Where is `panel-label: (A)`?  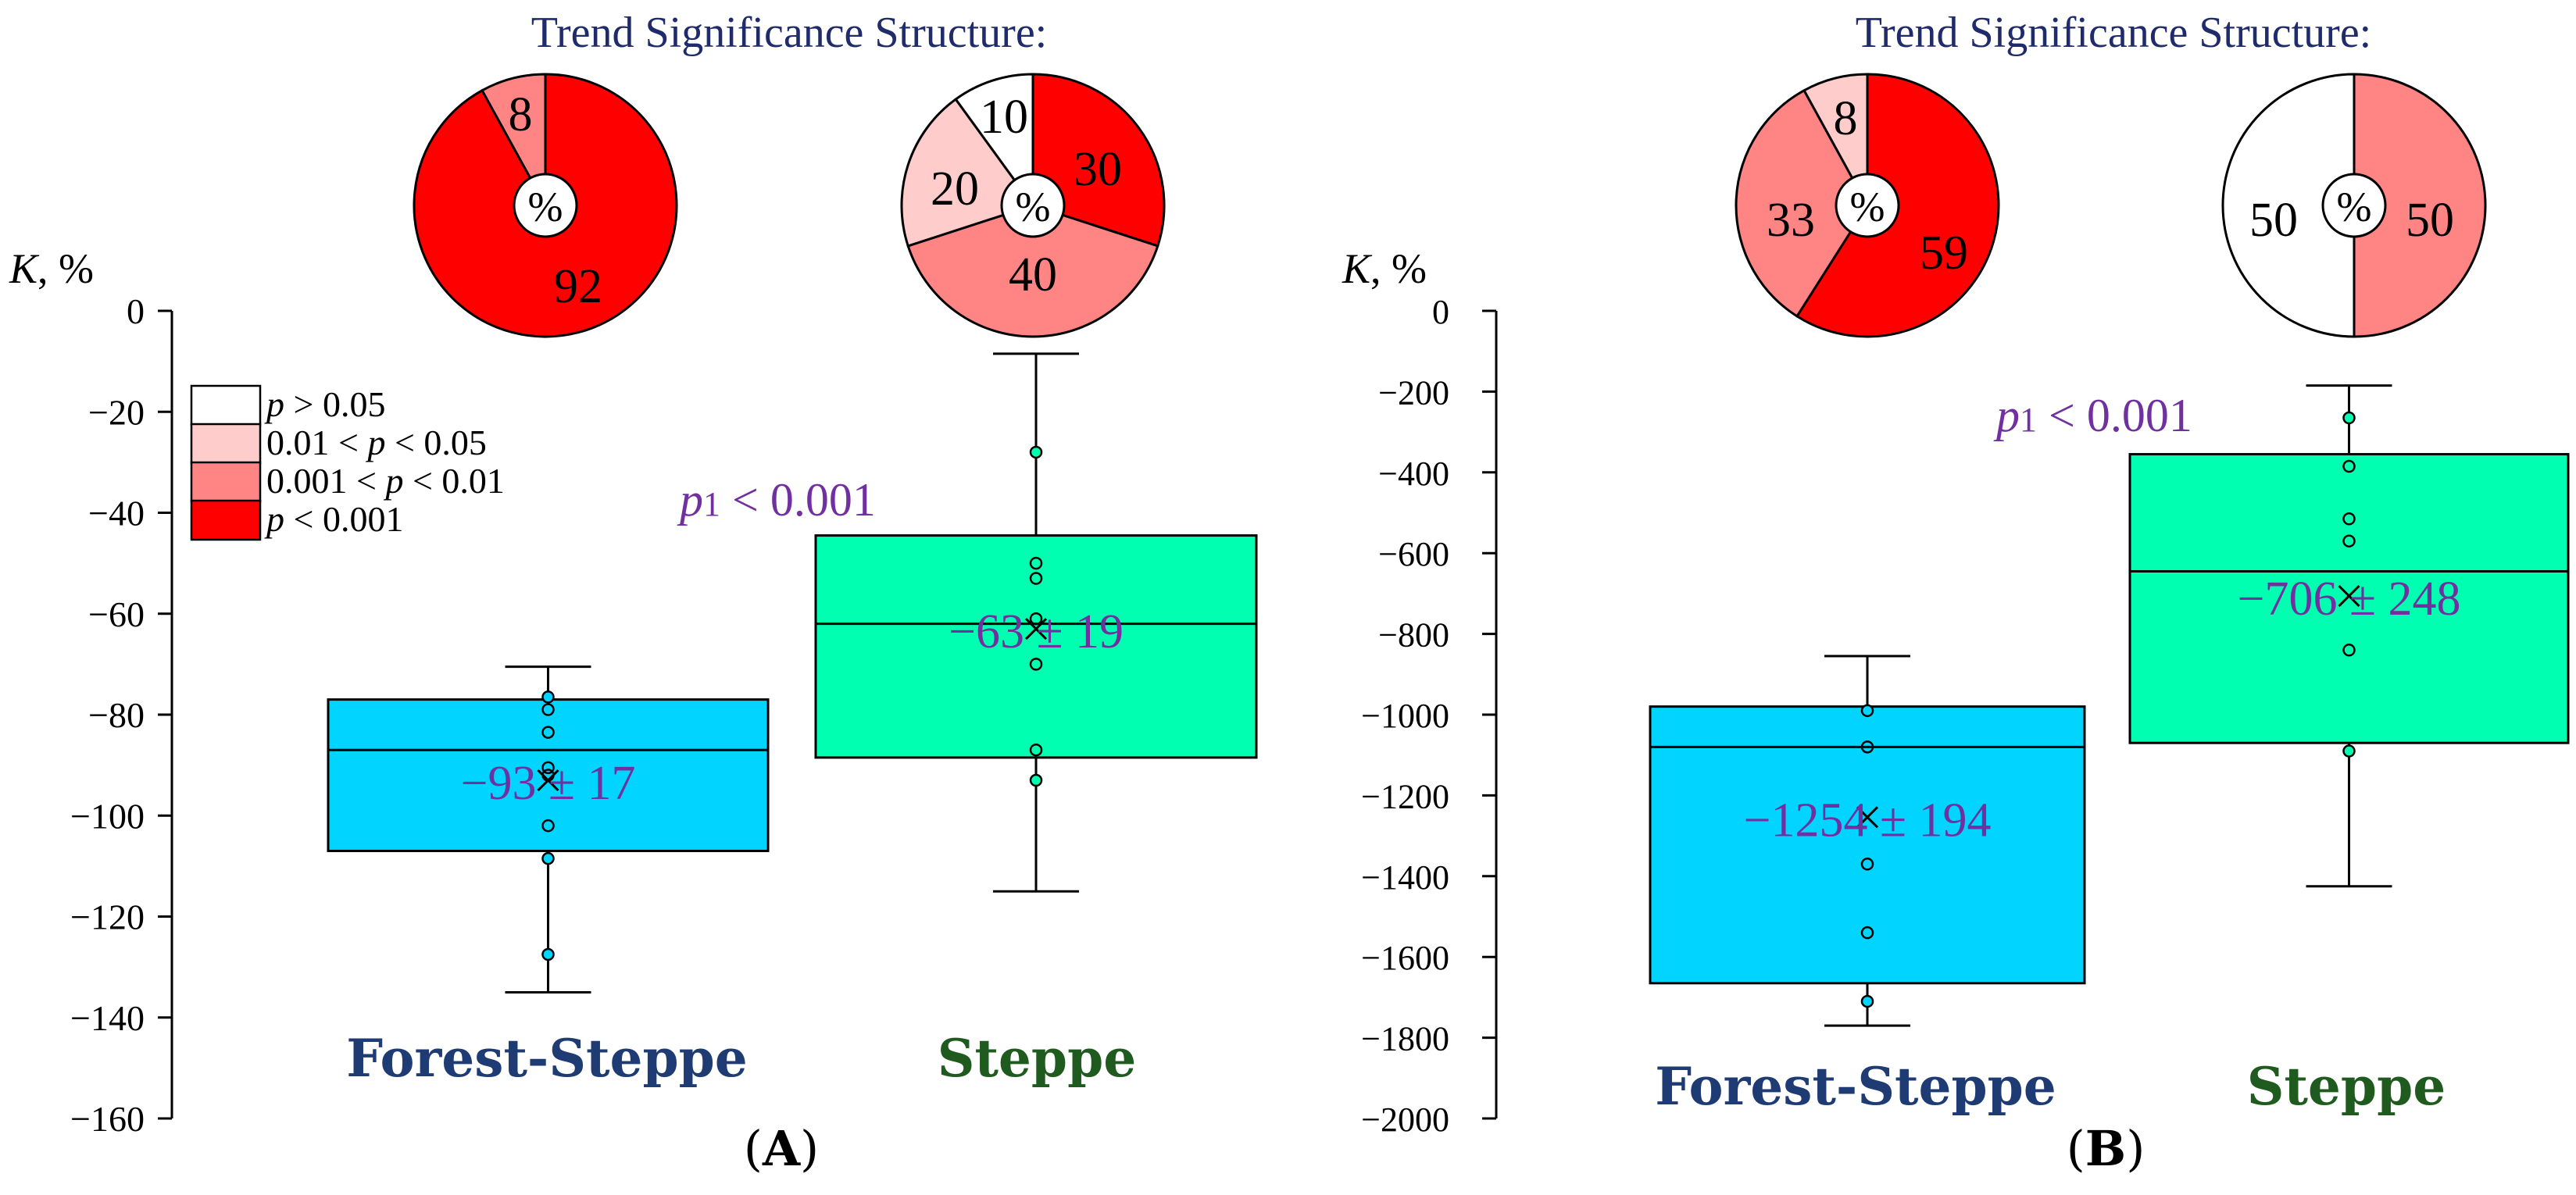
panel-label: (A) is located at coordinates (782, 1148).